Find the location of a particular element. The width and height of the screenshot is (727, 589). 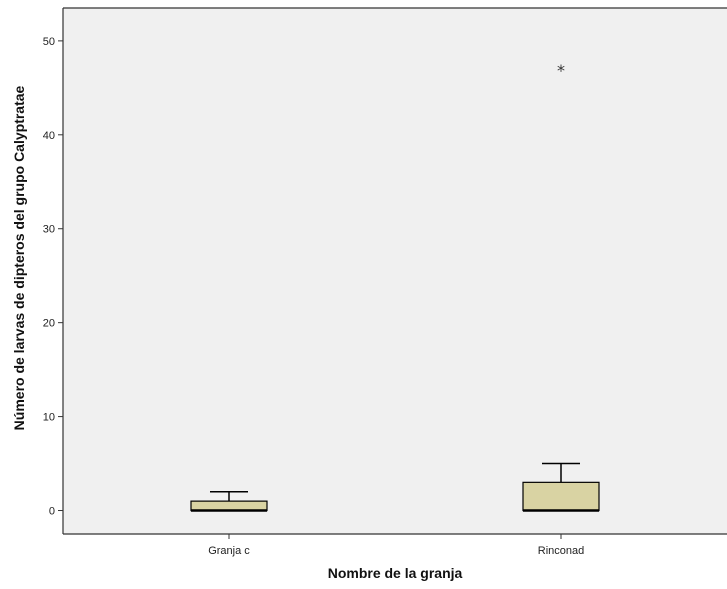

y-tick-label: 0 is located at coordinates (52, 512).